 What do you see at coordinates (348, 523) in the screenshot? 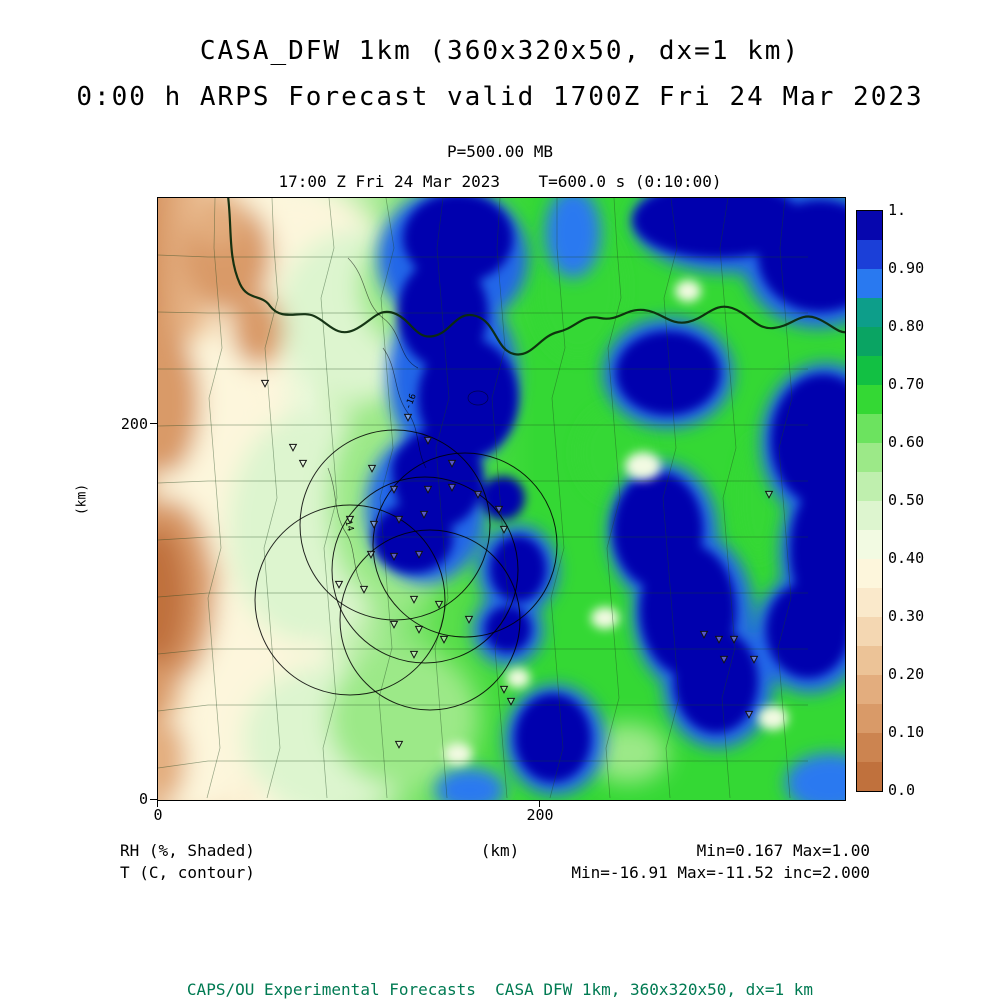
I see `temp-contour-label-14: -14` at bounding box center [348, 523].